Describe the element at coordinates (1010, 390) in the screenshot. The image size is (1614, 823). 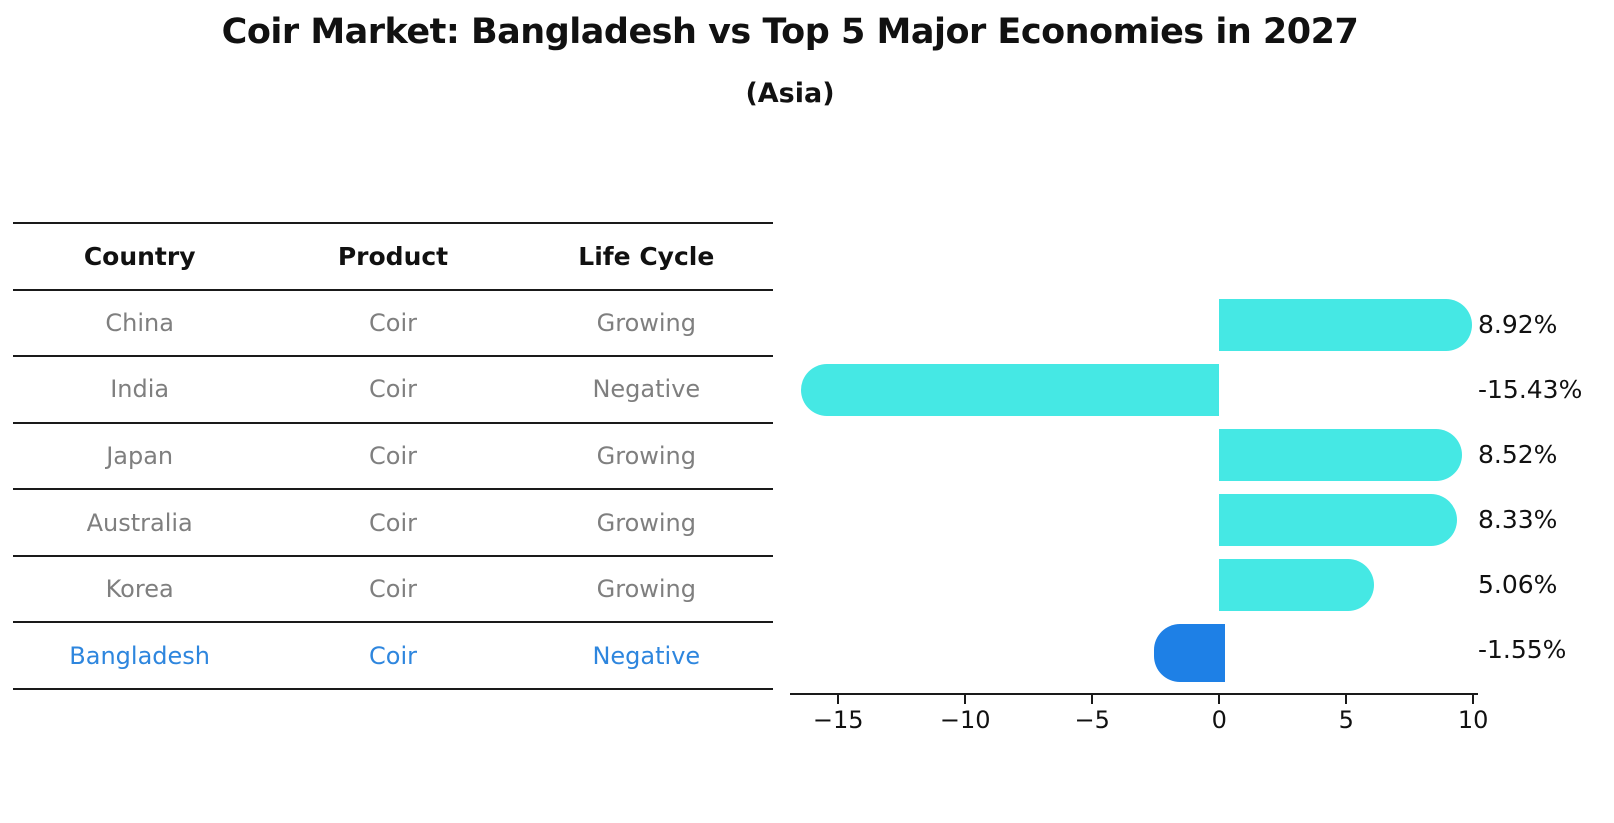
I see `bar-india` at that location.